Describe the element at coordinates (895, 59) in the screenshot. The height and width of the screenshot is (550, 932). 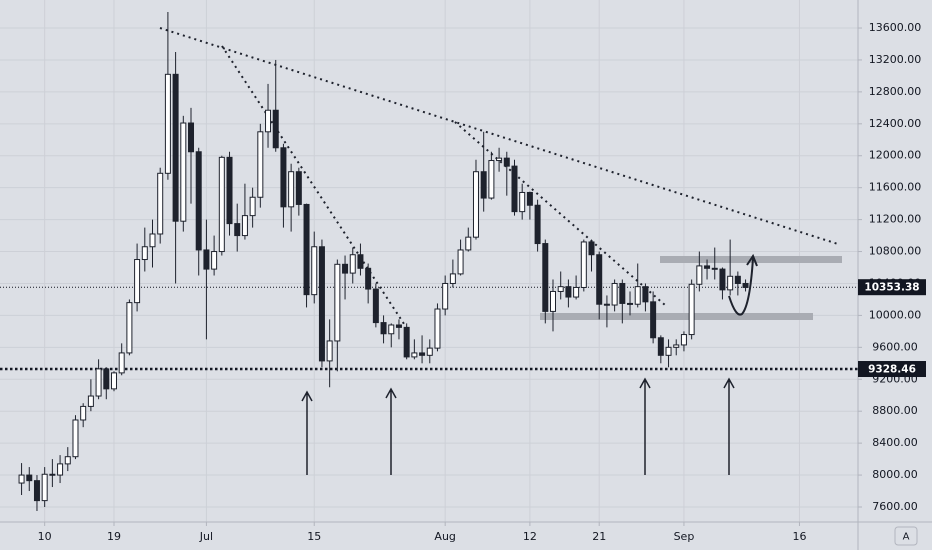
I see `y-tick-label: 13200.00` at that location.